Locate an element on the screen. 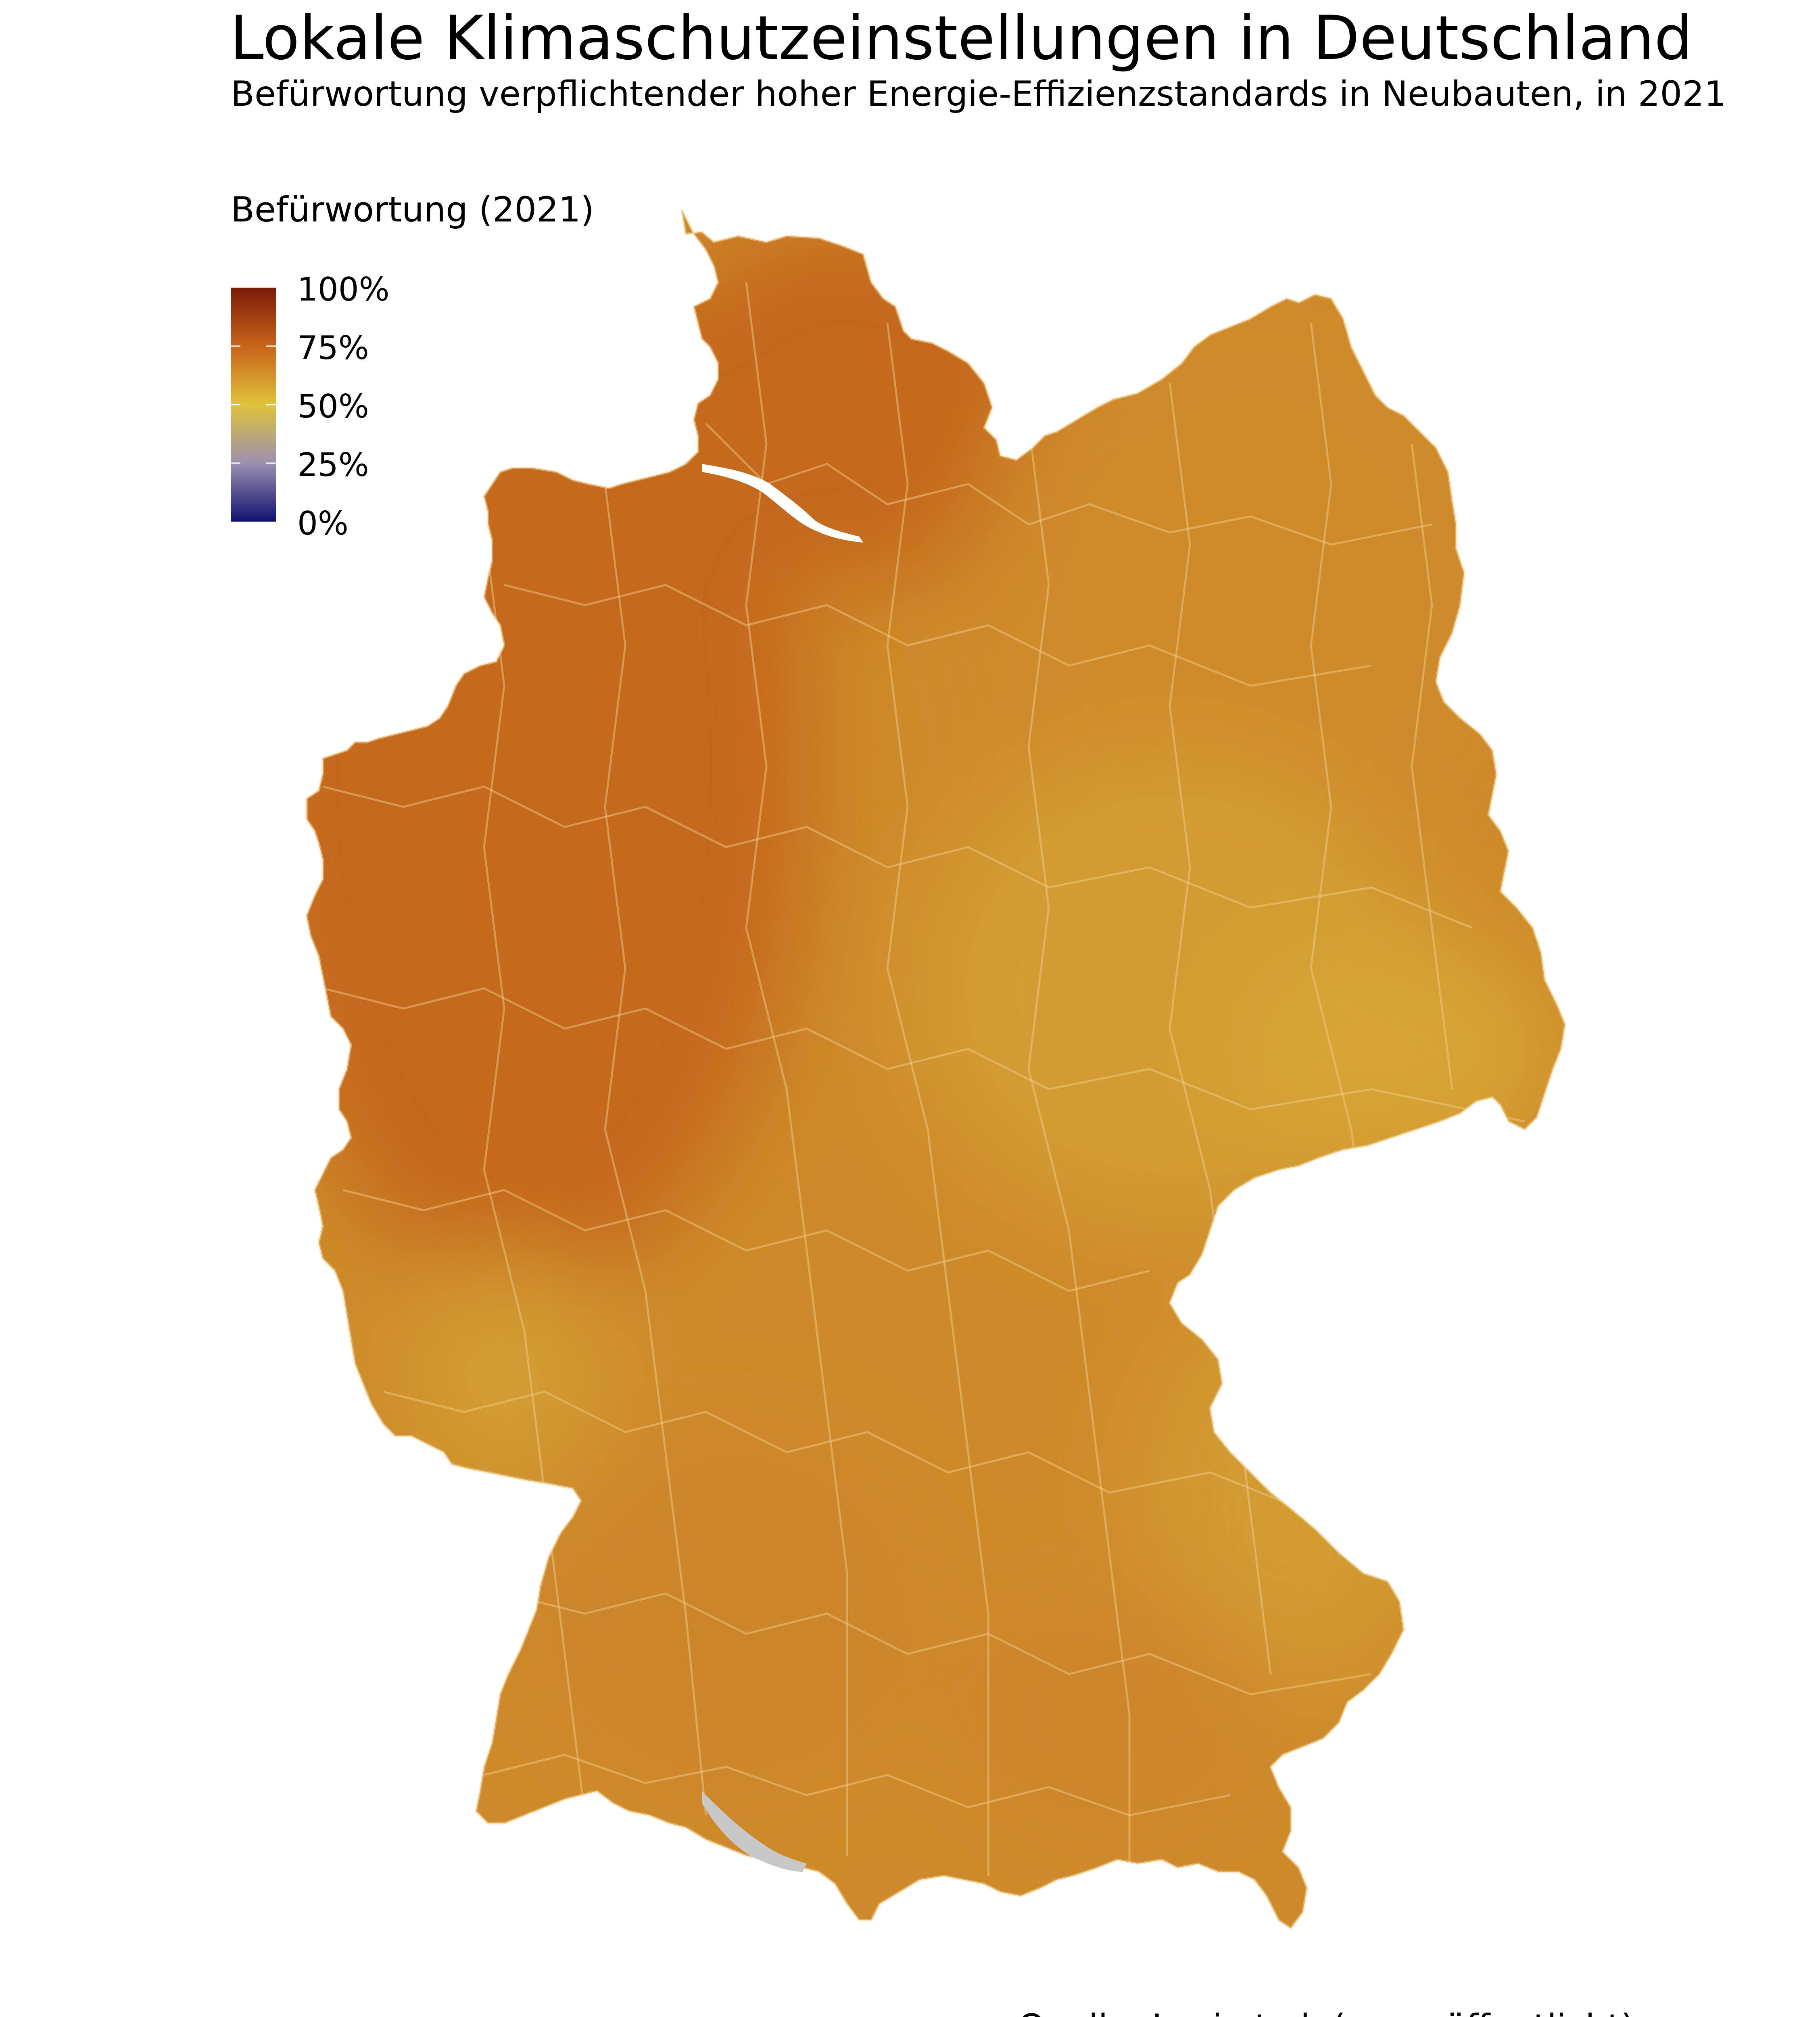 This screenshot has width=1820, height=2017. lake-constance is located at coordinates (754, 1832).